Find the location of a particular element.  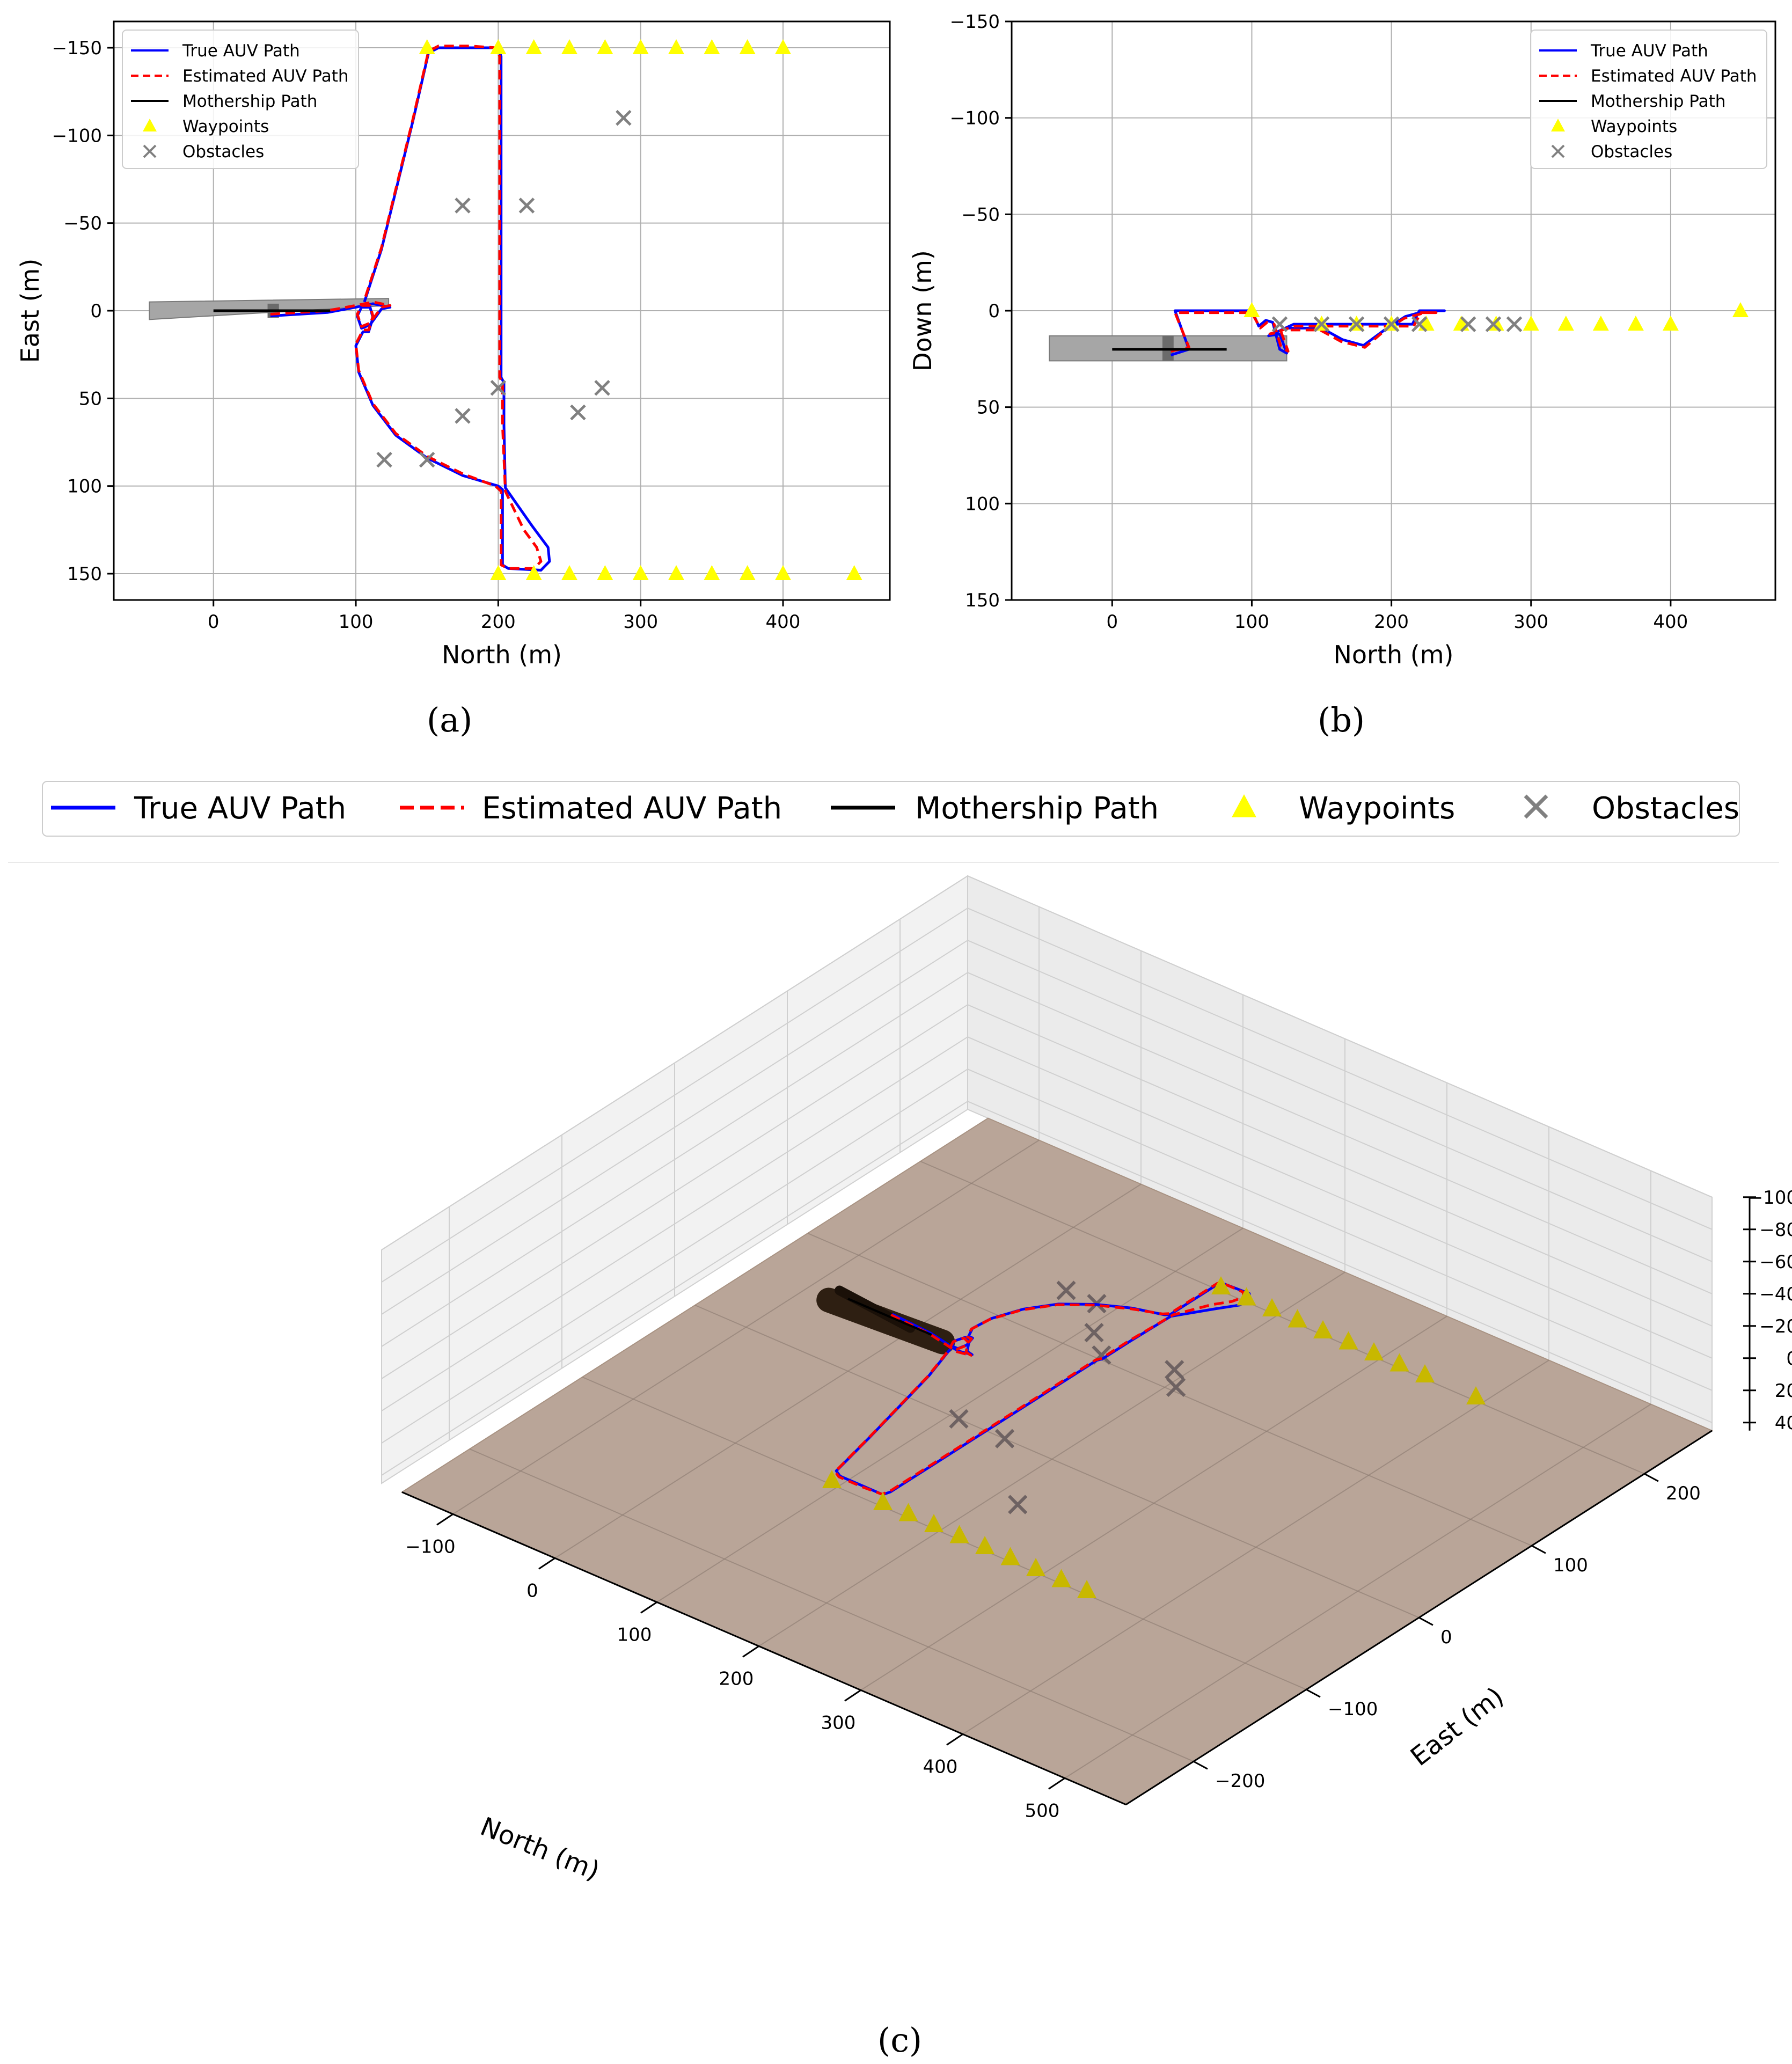

tick-label-down: 40 is located at coordinates (1783, 1423).